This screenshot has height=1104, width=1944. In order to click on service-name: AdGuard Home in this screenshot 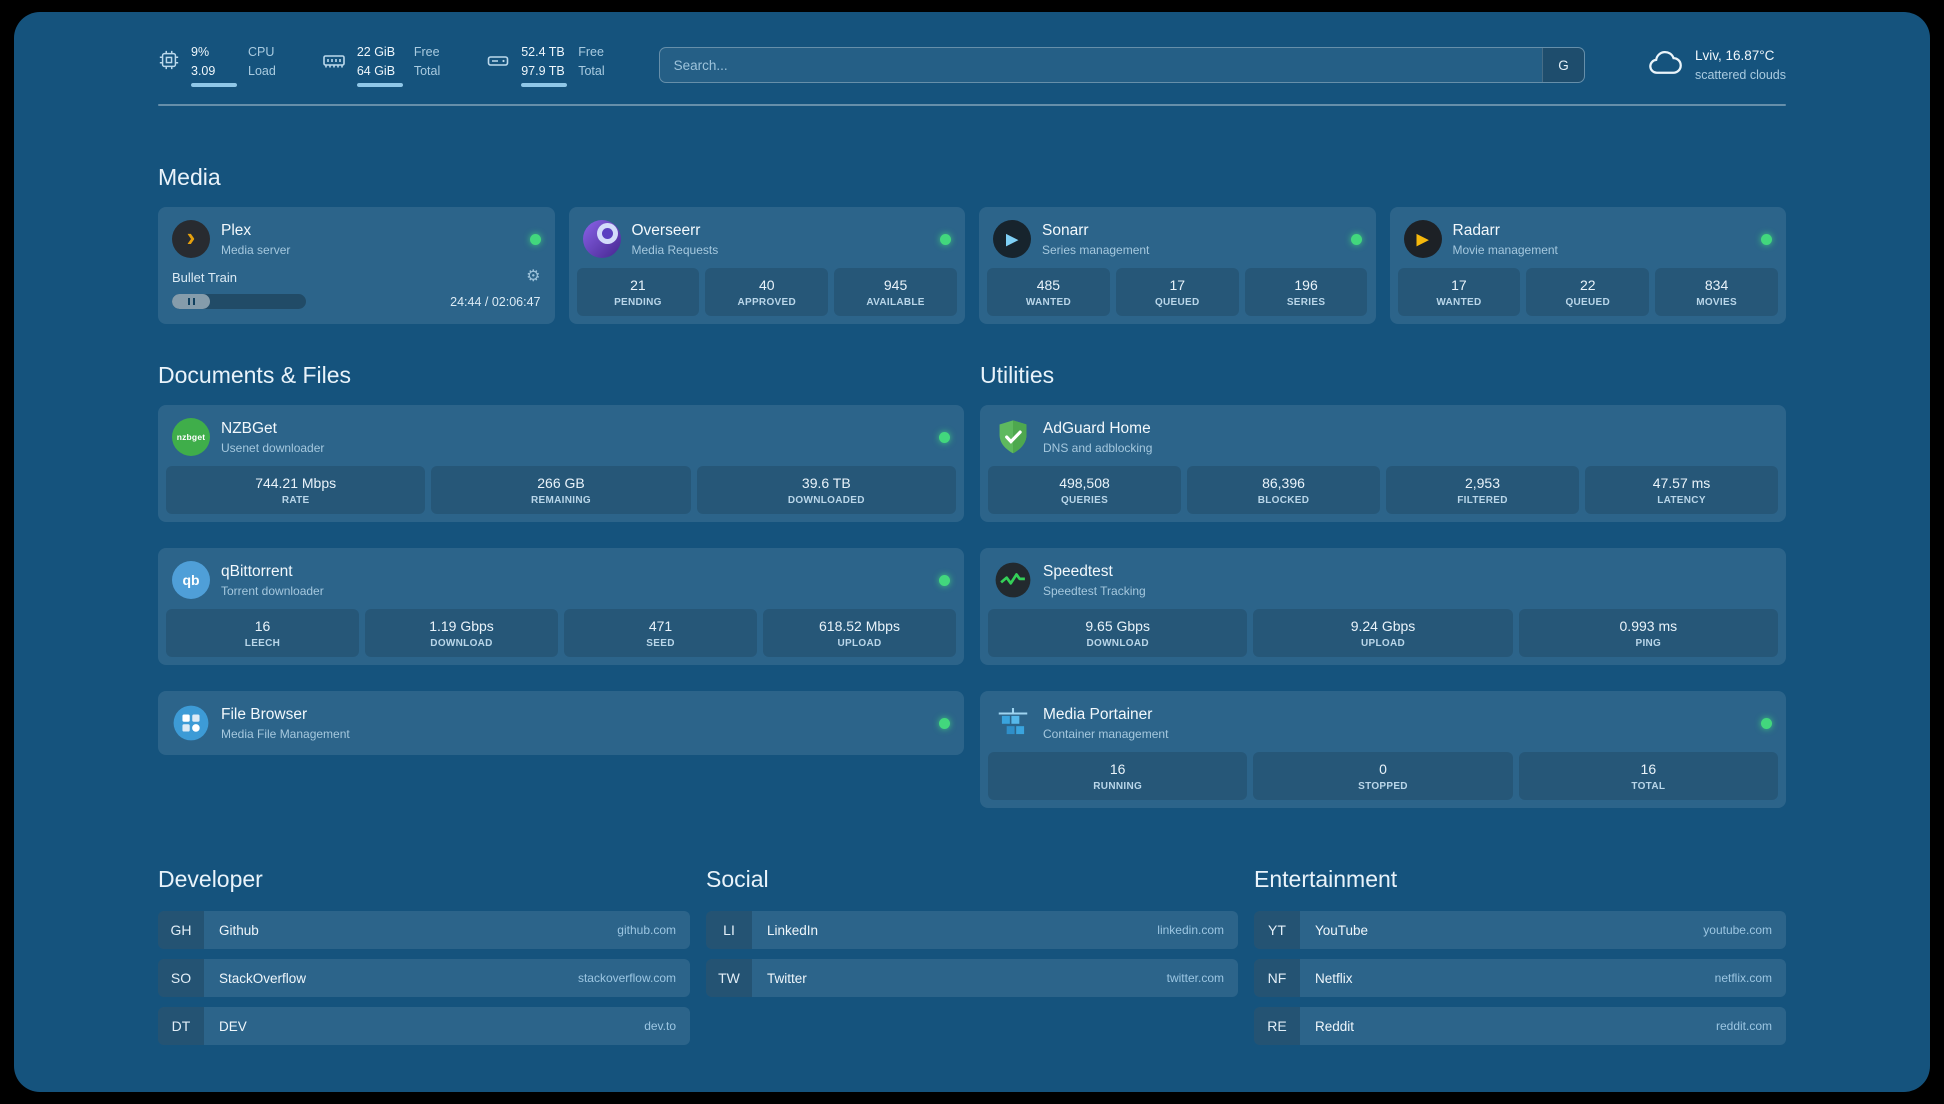, I will do `click(1097, 428)`.